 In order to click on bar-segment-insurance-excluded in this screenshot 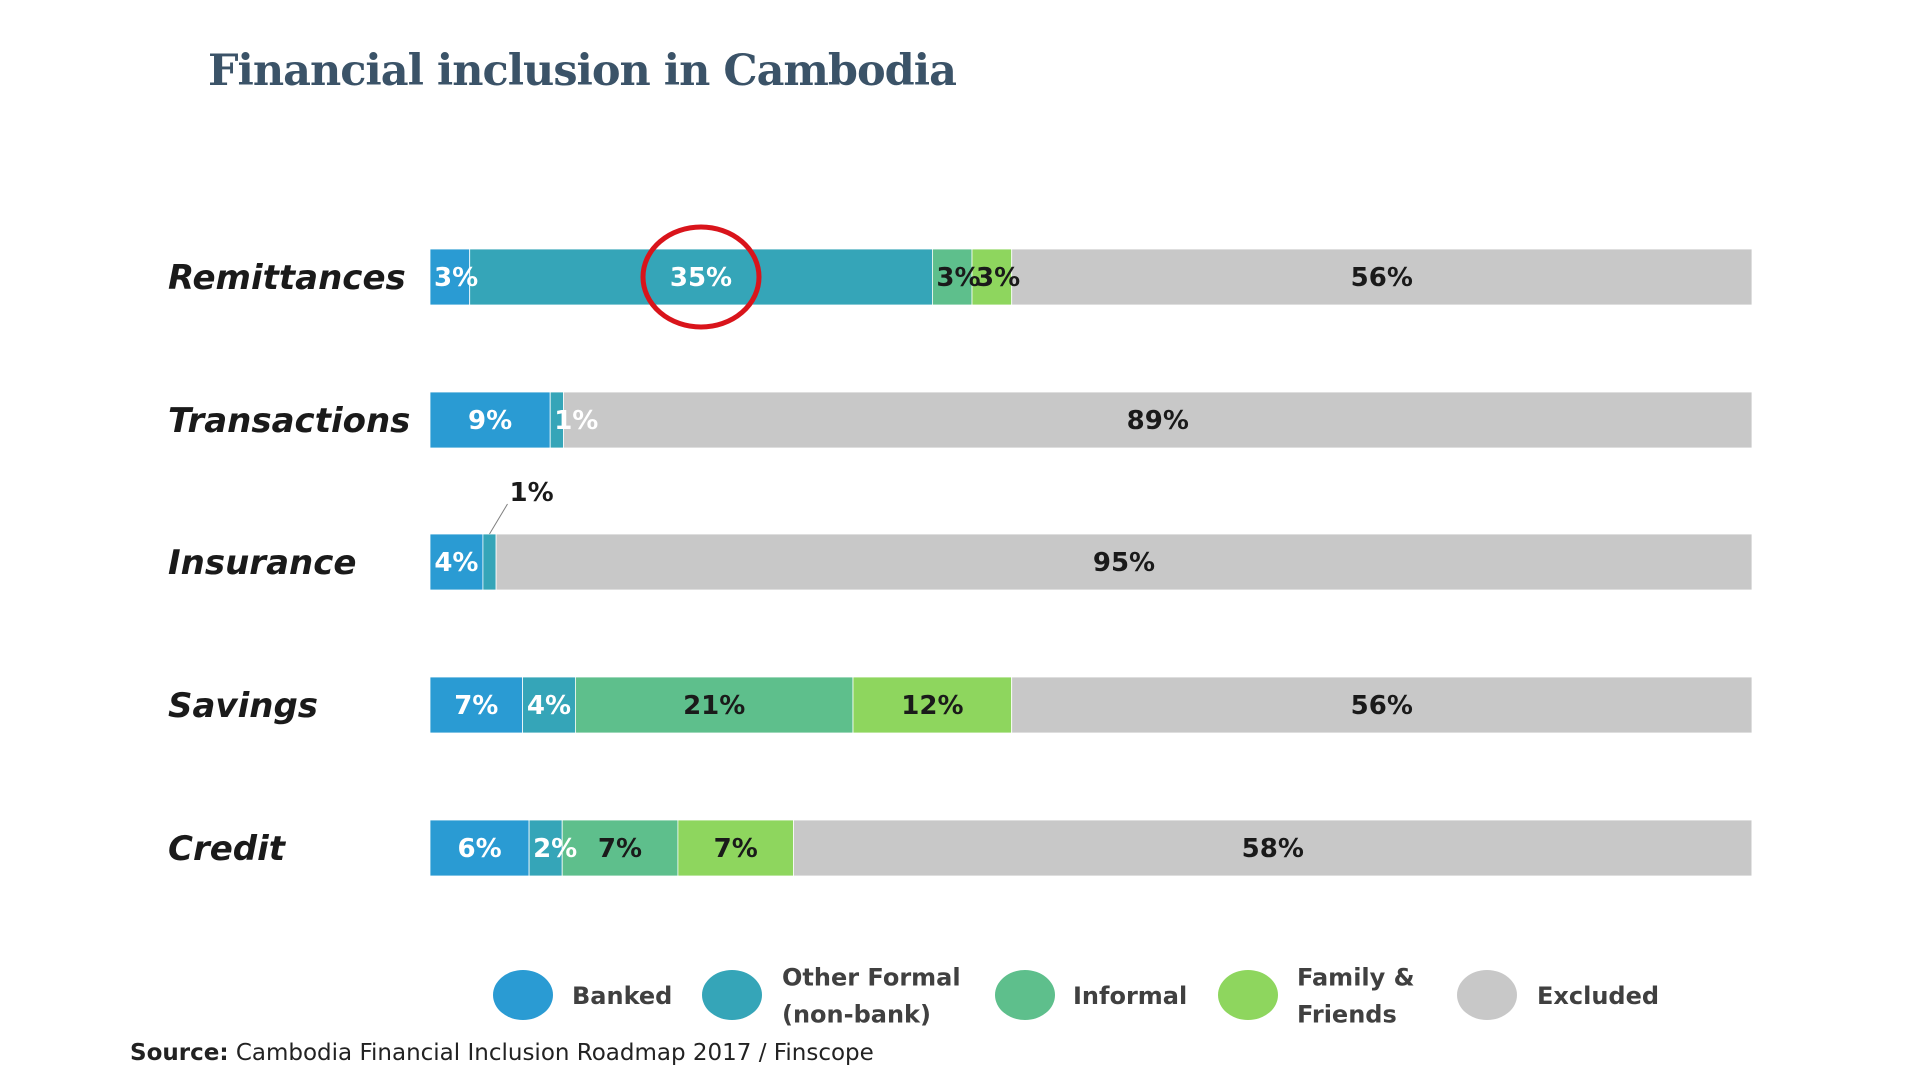, I will do `click(1124, 562)`.